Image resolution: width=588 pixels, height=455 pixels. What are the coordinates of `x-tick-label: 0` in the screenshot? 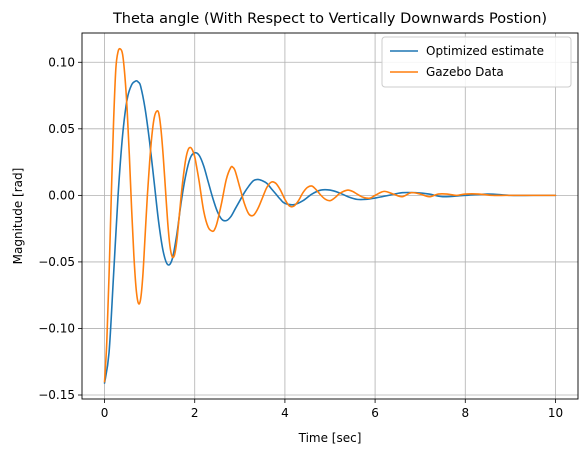 It's located at (105, 413).